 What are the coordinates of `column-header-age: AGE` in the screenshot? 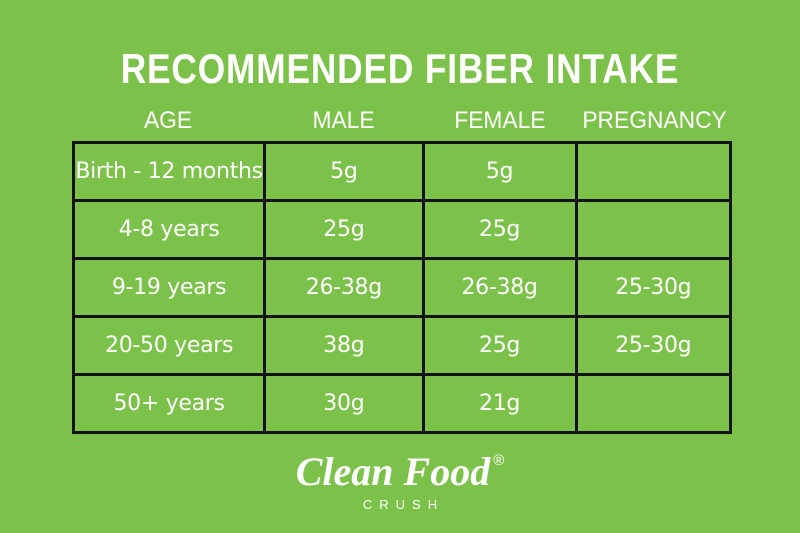 It's located at (168, 120).